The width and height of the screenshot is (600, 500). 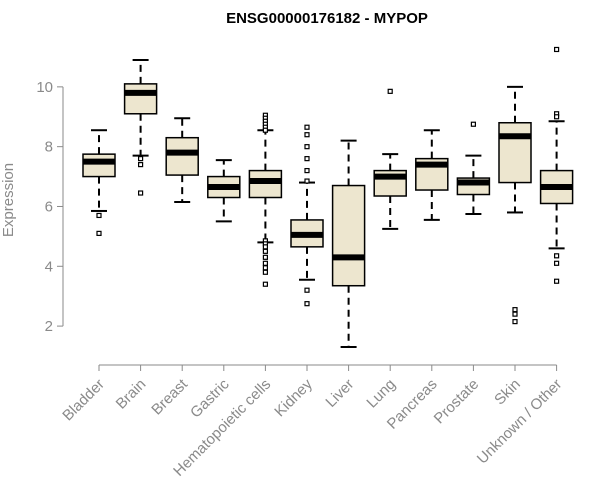 What do you see at coordinates (327, 18) in the screenshot?
I see `chart-title: ENSG00000176182 - MYPOP` at bounding box center [327, 18].